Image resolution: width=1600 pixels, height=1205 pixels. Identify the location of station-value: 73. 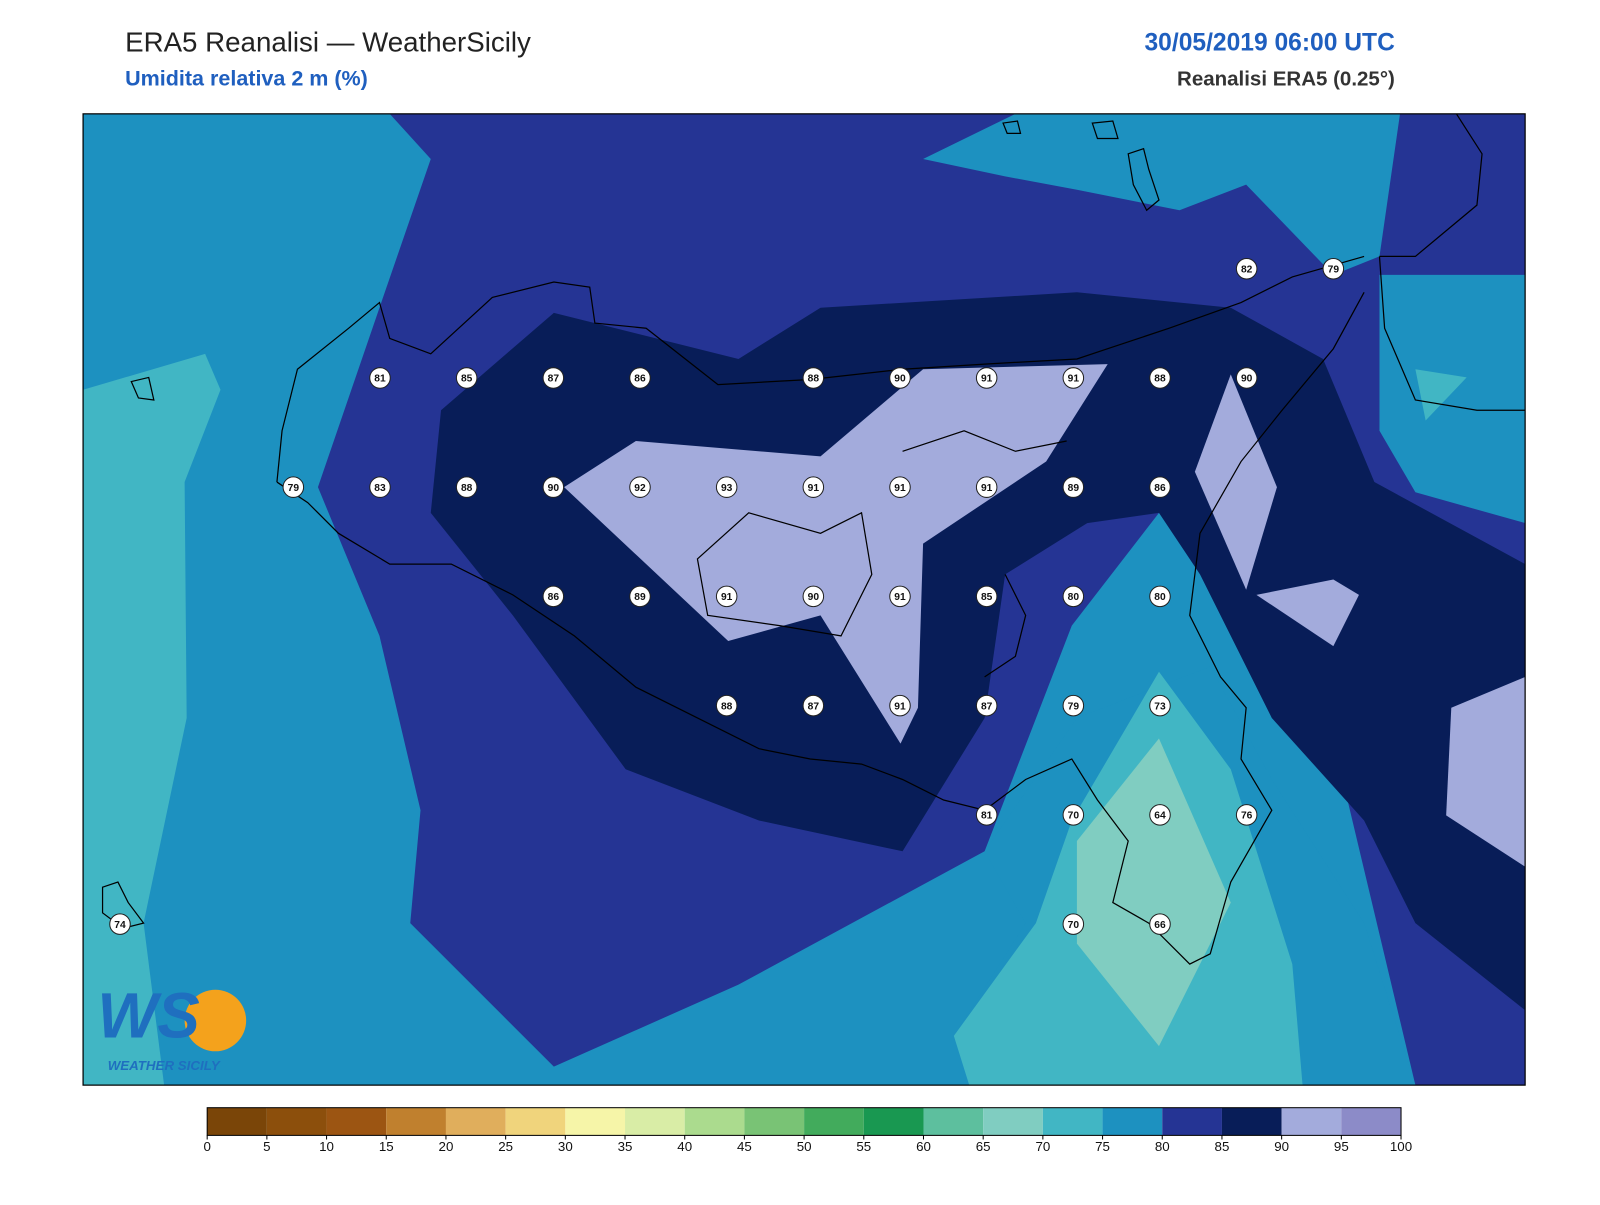
(1160, 706).